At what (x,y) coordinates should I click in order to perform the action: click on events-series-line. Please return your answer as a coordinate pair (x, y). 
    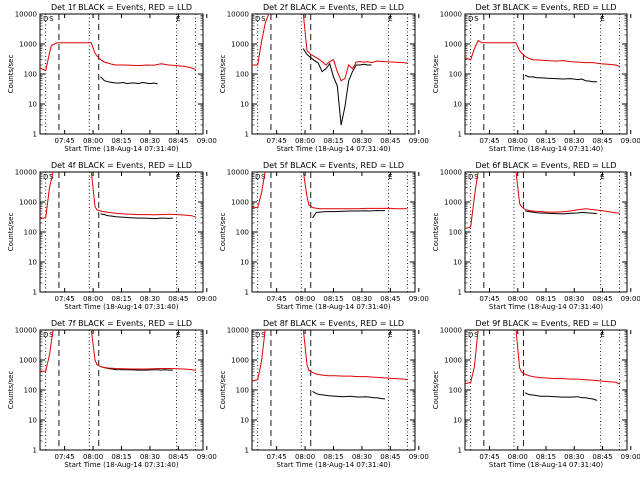
    Looking at the image, I should click on (561, 396).